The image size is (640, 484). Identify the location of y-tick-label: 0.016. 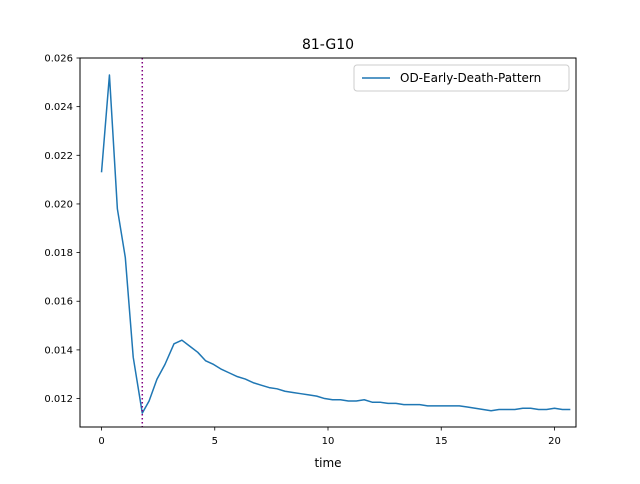
(58, 302).